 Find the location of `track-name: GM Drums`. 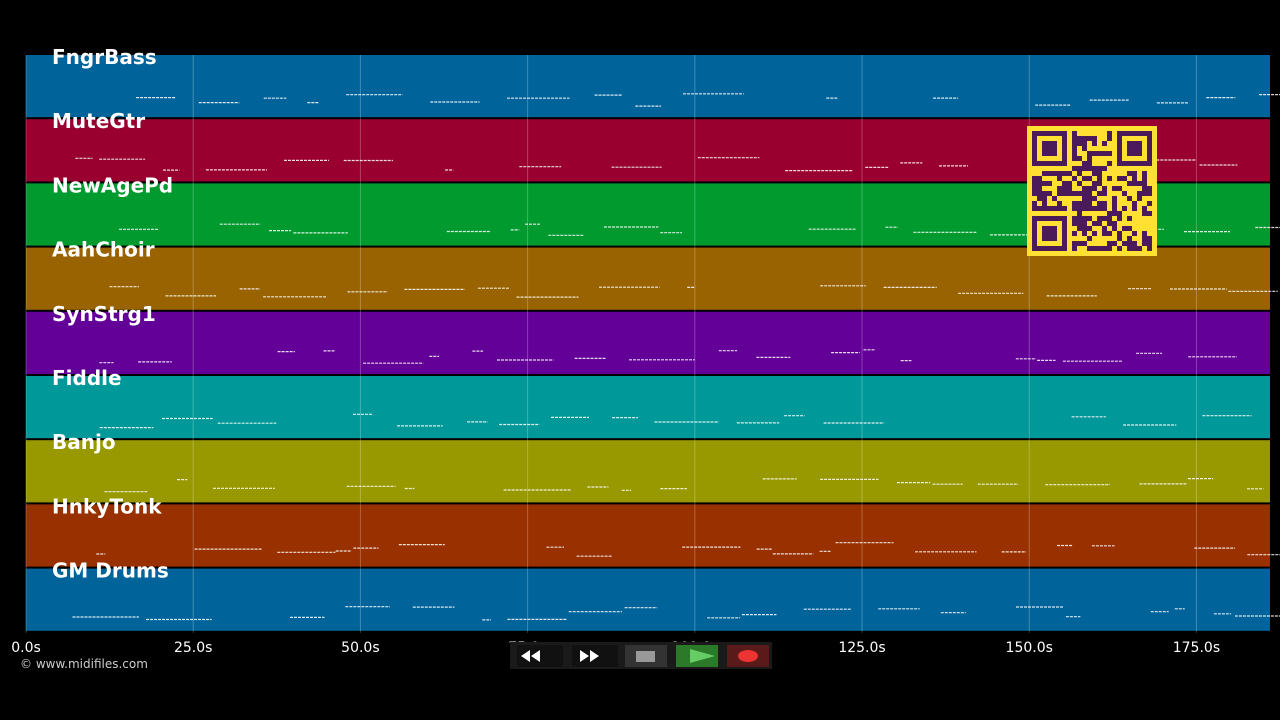

track-name: GM Drums is located at coordinates (110, 571).